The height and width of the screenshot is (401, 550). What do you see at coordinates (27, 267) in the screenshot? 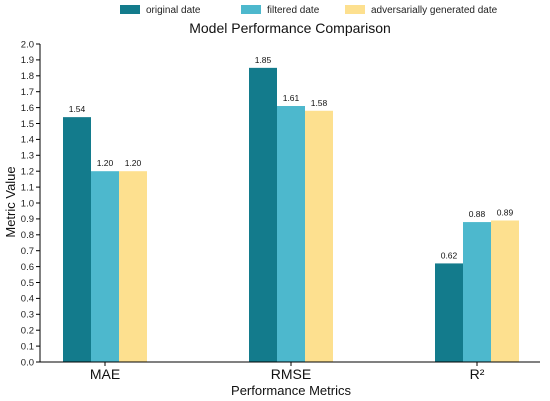
I see `y-tick-label: 0.6` at bounding box center [27, 267].